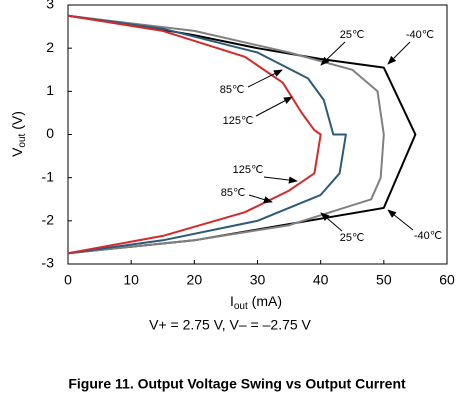  Describe the element at coordinates (447, 280) in the screenshot. I see `x-tick-label: 60` at that location.